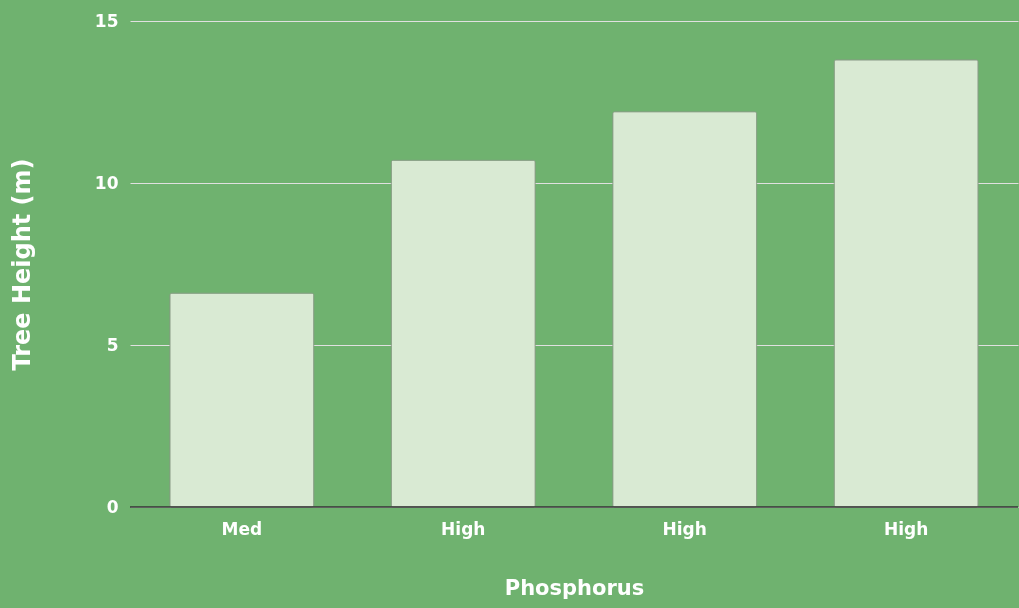 This screenshot has width=1019, height=608. Describe the element at coordinates (242, 528) in the screenshot. I see `x-tick-label: Med` at that location.